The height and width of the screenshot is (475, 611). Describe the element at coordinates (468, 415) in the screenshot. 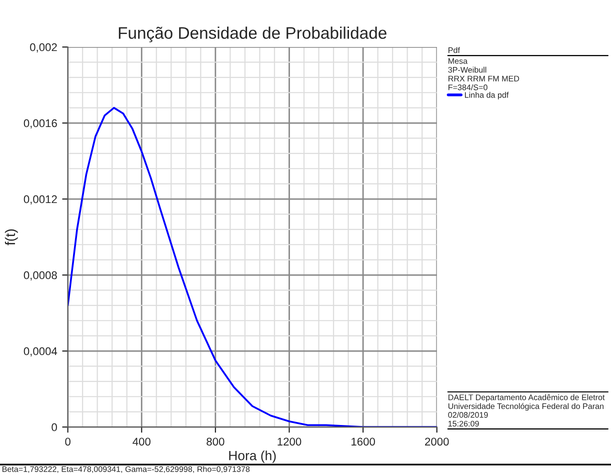

I see `text: 02/08/2019` at that location.